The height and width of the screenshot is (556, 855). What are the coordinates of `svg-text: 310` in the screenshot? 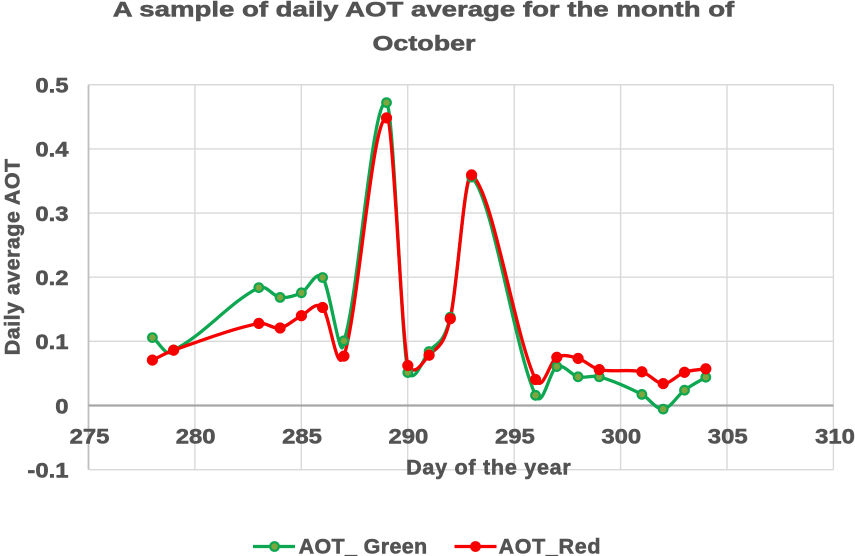 It's located at (835, 436).